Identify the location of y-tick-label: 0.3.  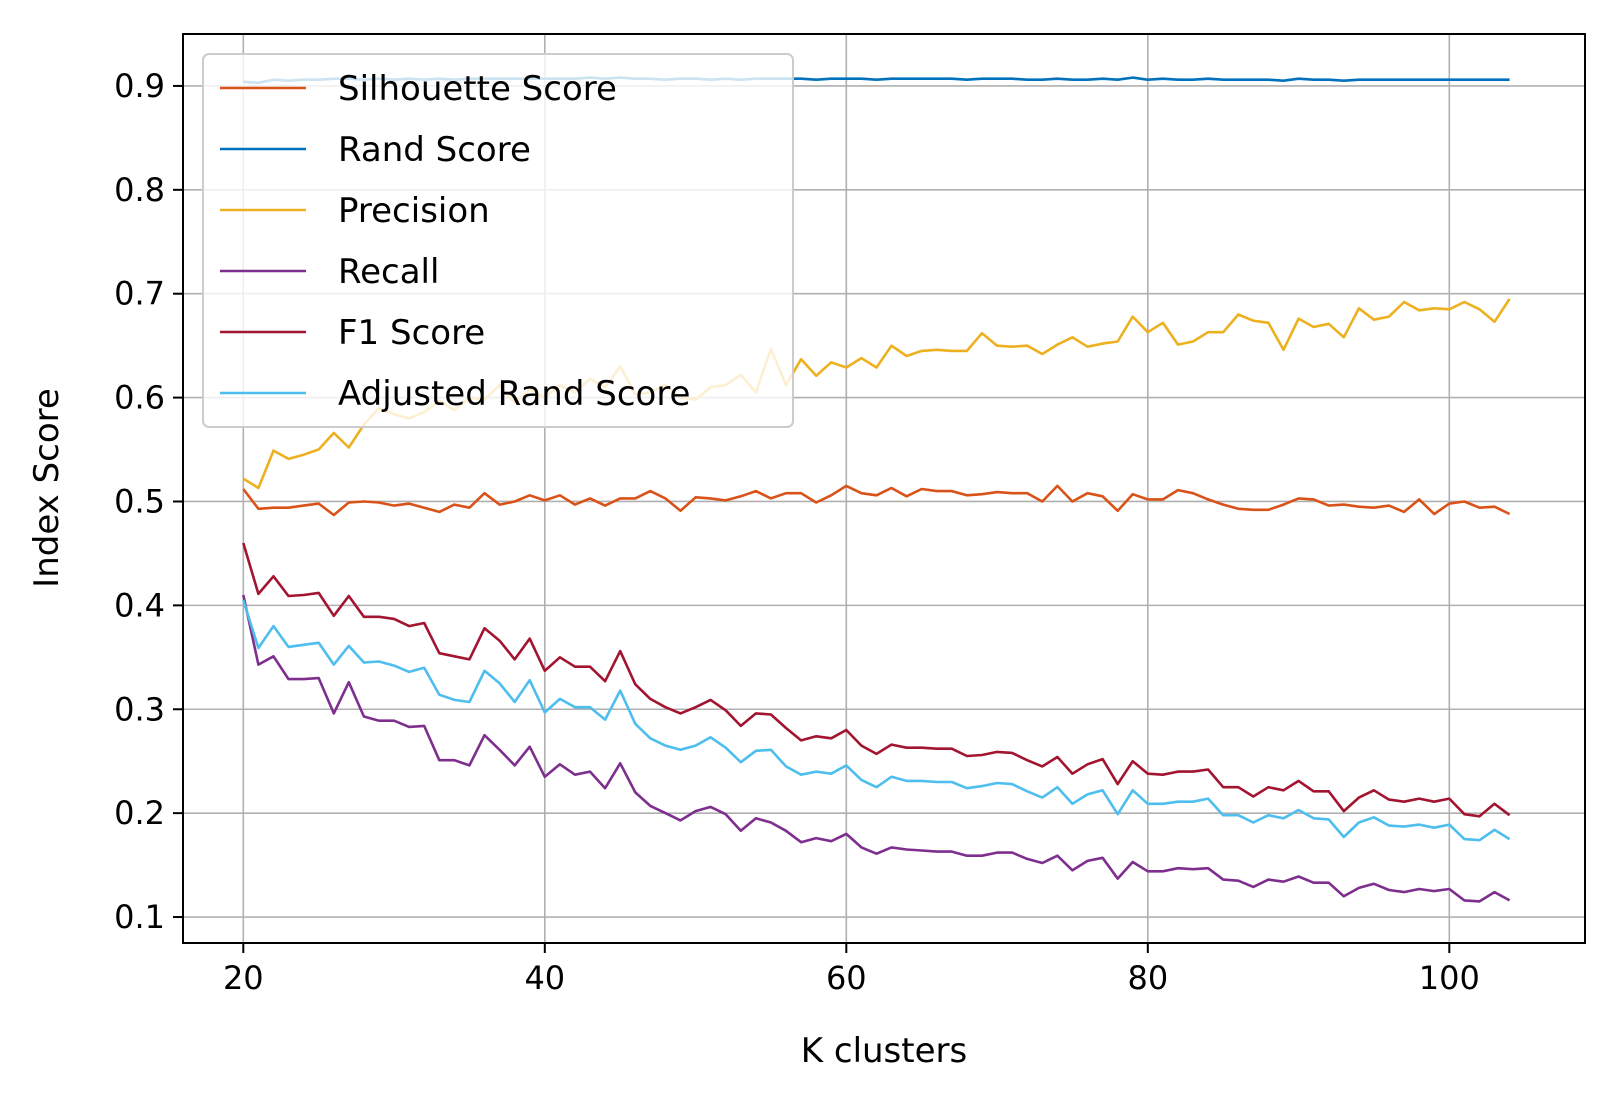
(139, 709).